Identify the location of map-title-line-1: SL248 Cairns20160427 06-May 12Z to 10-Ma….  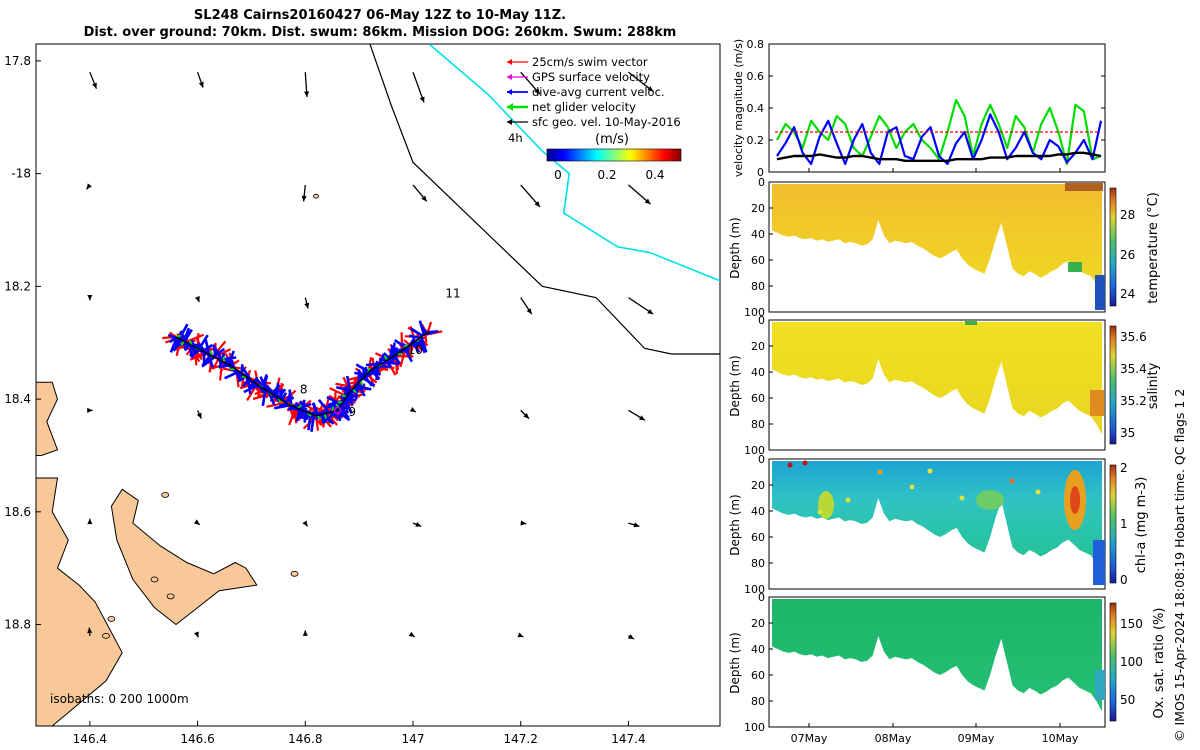
(380, 15).